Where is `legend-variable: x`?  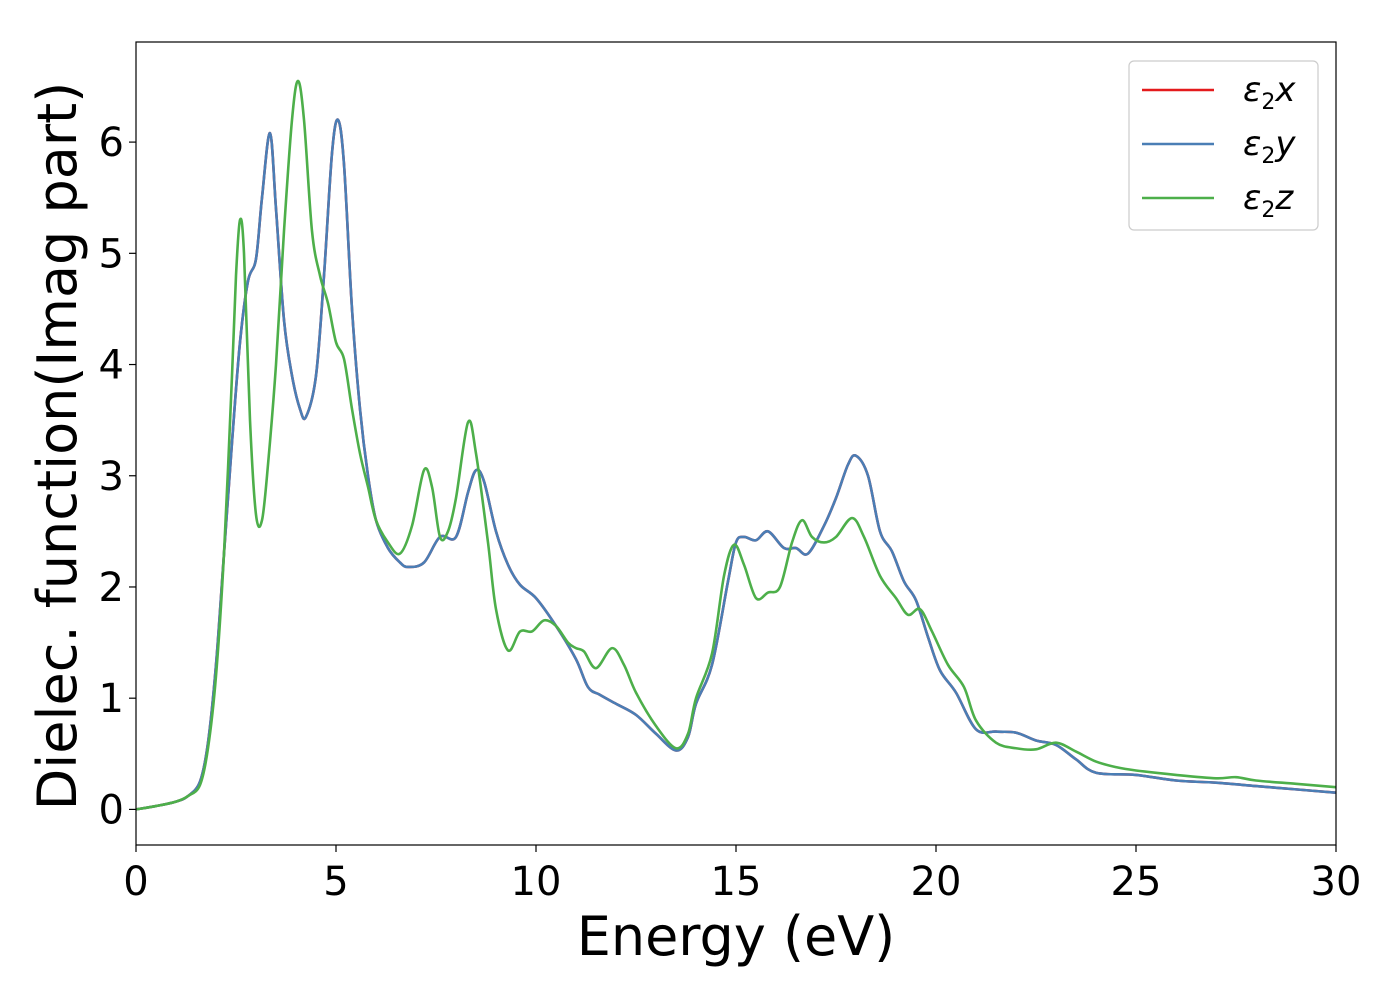
legend-variable: x is located at coordinates (1285, 90).